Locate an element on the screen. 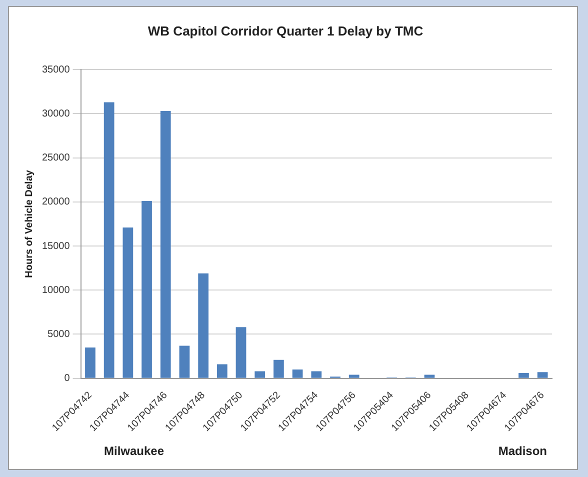 The width and height of the screenshot is (588, 477). text: Madison is located at coordinates (522, 451).